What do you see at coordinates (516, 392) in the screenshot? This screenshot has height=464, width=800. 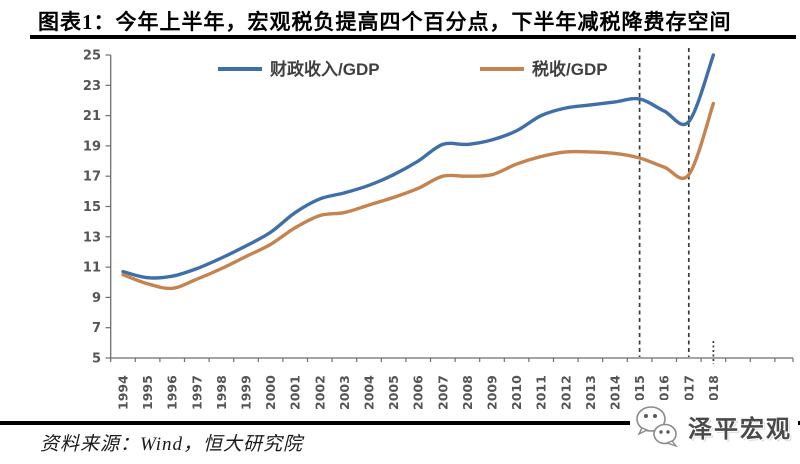 I see `x-tick-label: 2010` at bounding box center [516, 392].